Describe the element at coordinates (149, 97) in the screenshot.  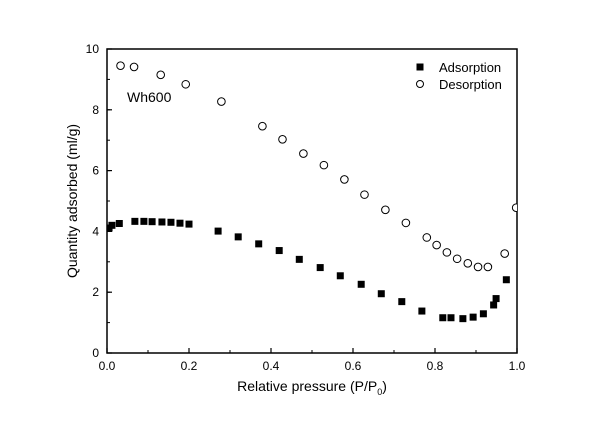
I see `sample-annotation: Wh600` at that location.